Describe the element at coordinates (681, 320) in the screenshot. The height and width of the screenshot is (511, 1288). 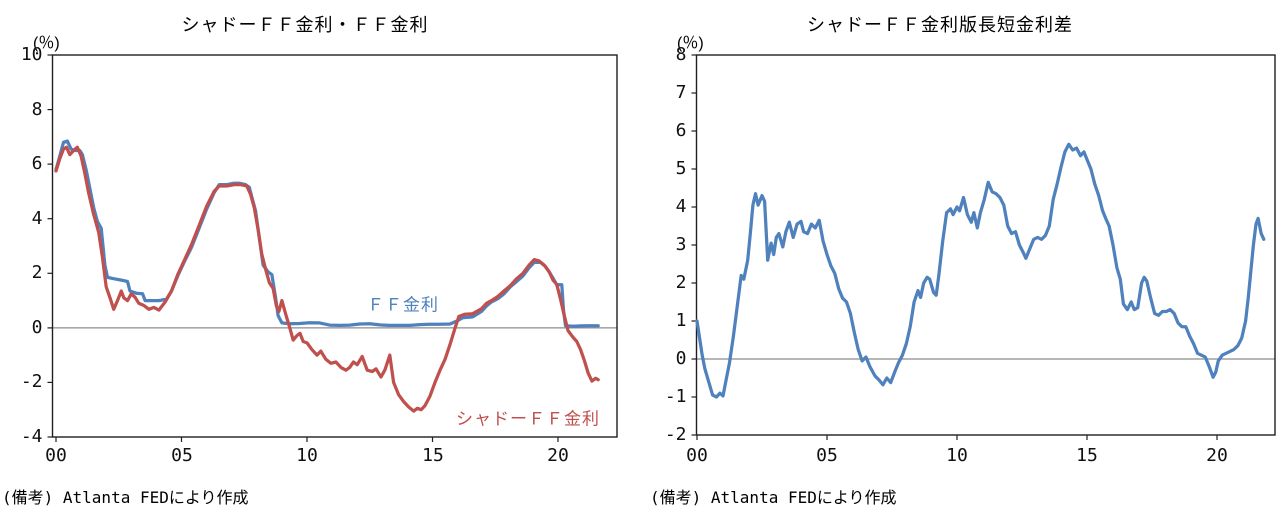
I see `y-tick-label: 1` at that location.